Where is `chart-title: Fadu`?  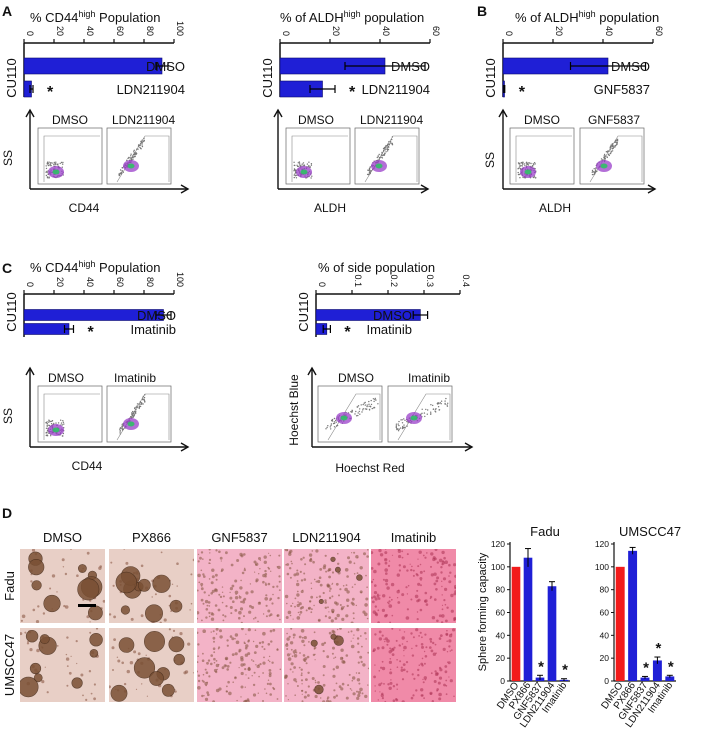 chart-title: Fadu is located at coordinates (545, 531).